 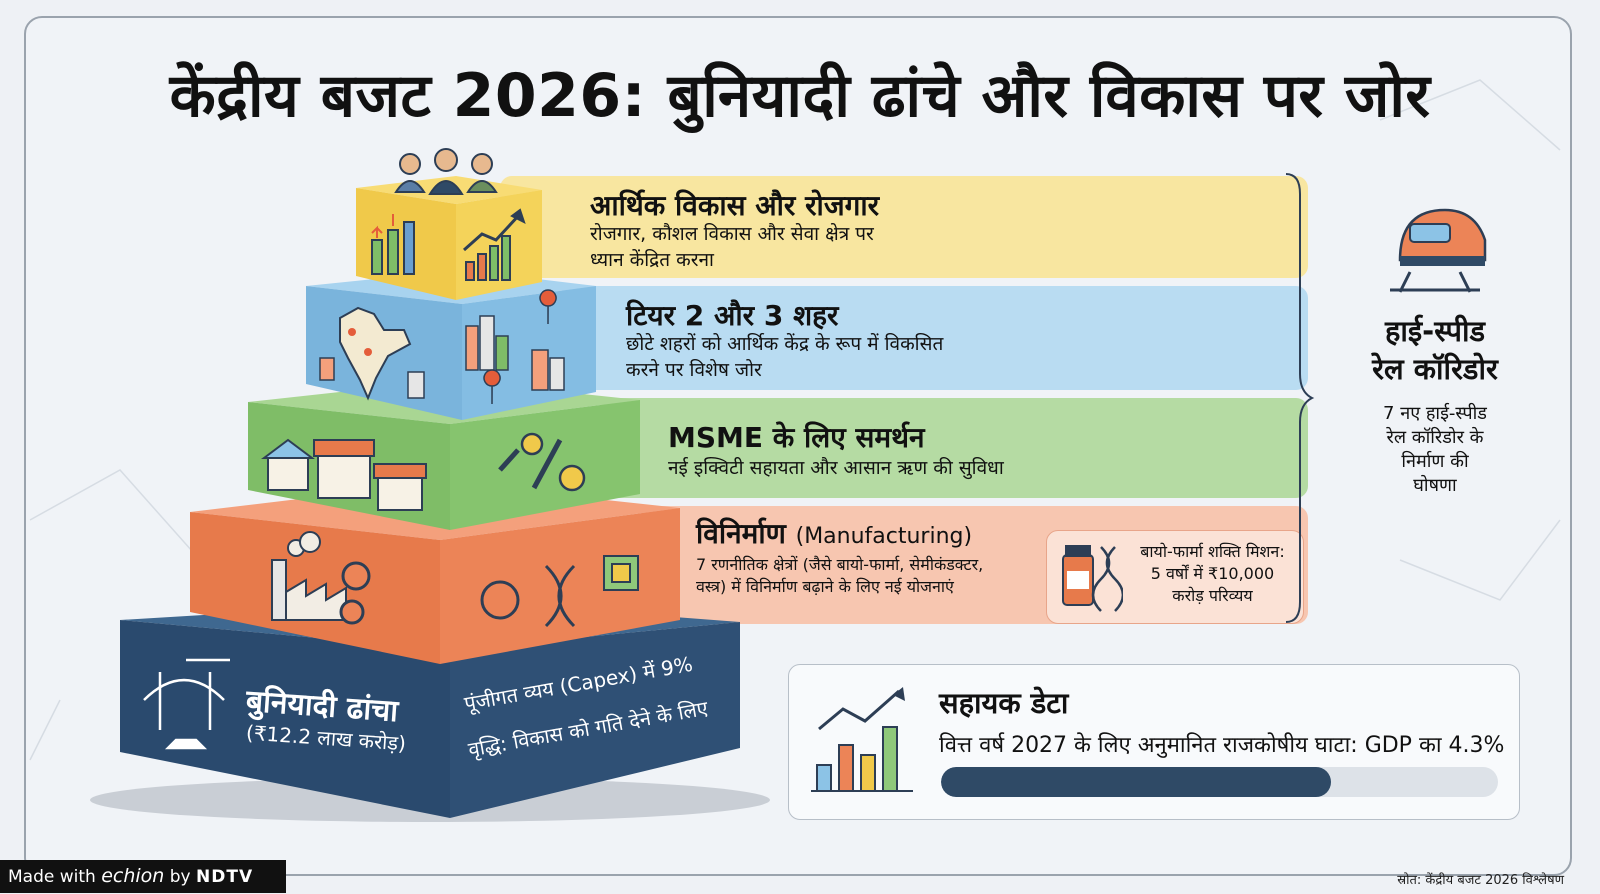 I want to click on tier-msme-desc-1: नई इक्विटी सहायता और आसान ऋण की सुविधा, so click(x=836, y=468).